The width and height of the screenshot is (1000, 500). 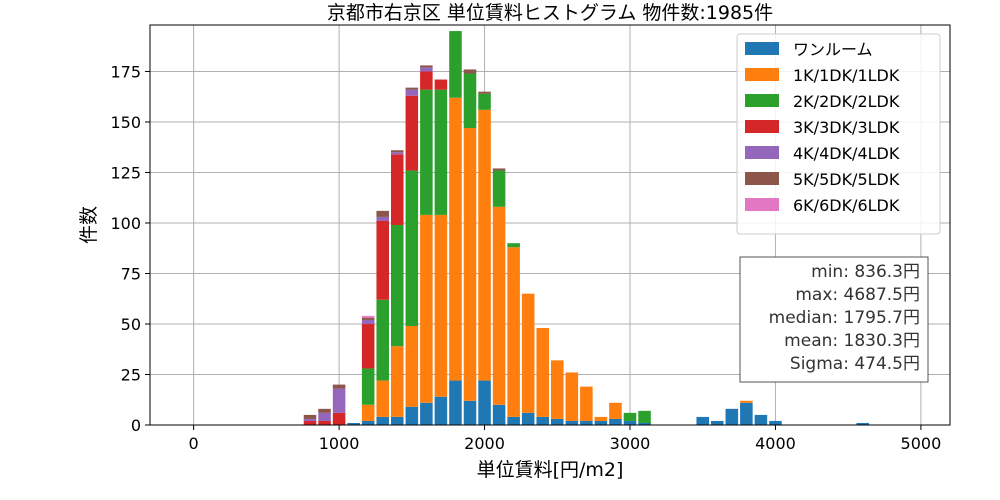 I want to click on stats-frame, so click(x=834, y=319).